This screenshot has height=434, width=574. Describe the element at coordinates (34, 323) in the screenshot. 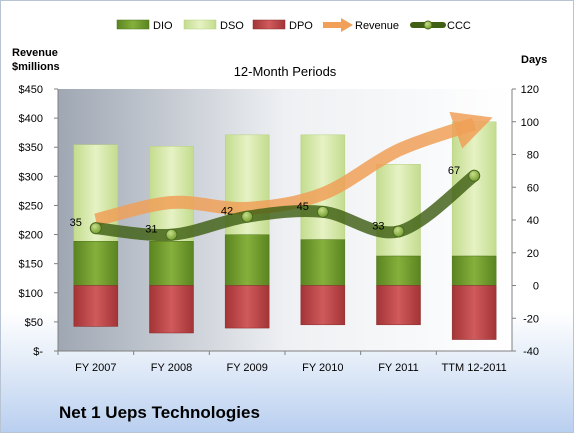

I see `left-axis-tick-label: $50` at that location.